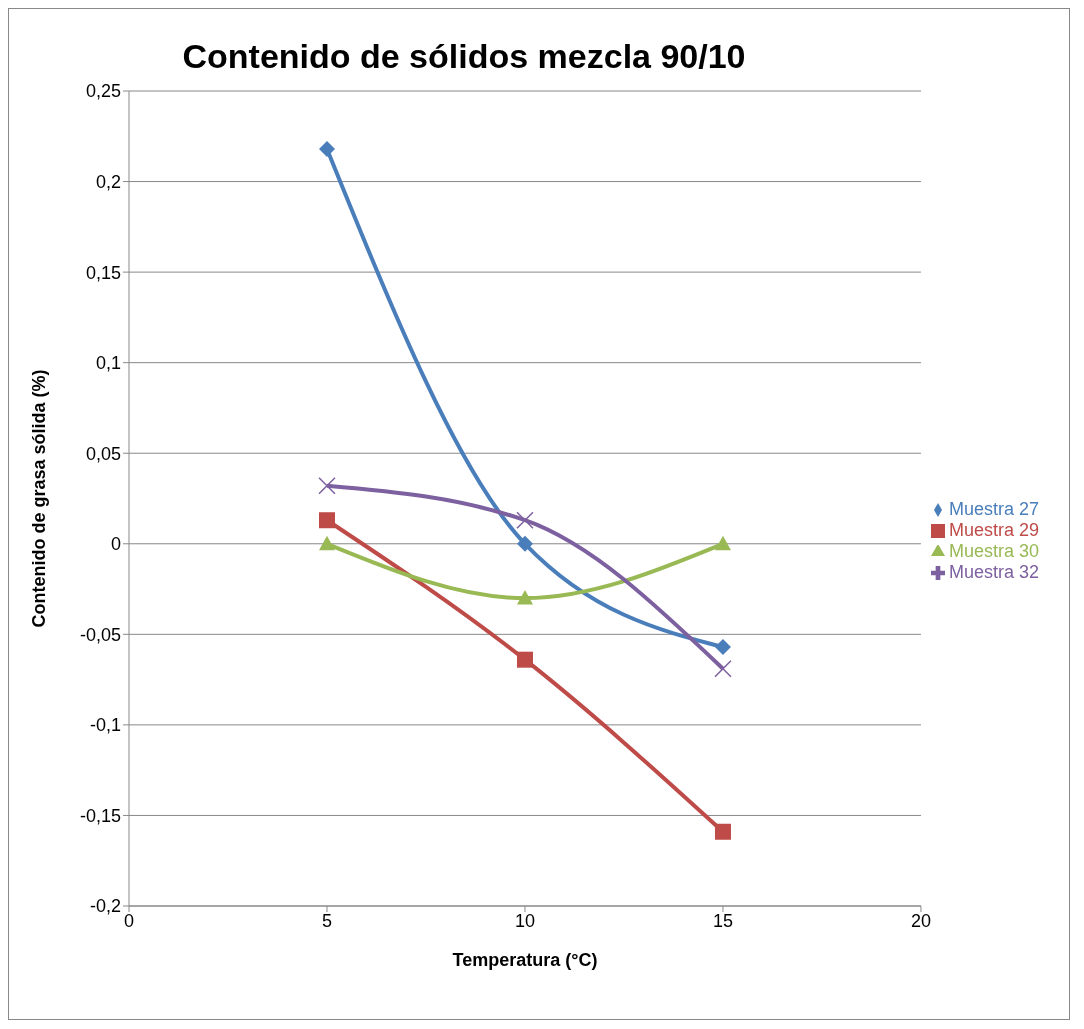 This screenshot has height=1029, width=1084. What do you see at coordinates (993, 509) in the screenshot?
I see `legend-label: Muestra 27` at bounding box center [993, 509].